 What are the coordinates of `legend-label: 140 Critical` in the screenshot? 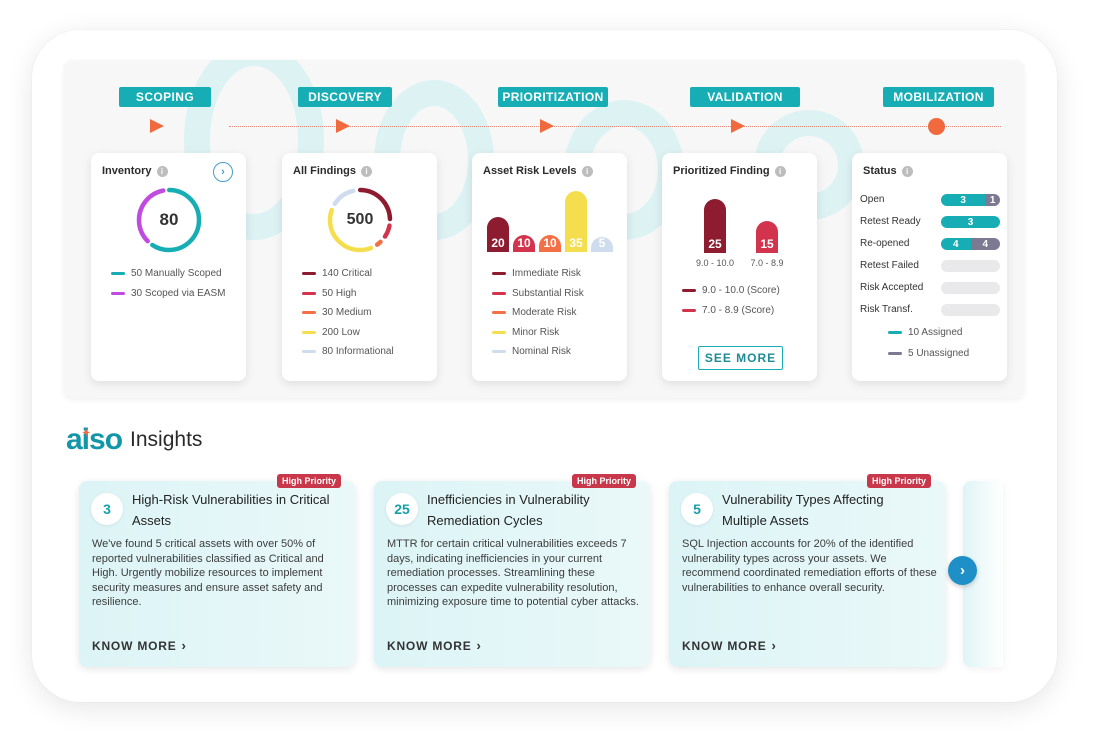 It's located at (347, 273).